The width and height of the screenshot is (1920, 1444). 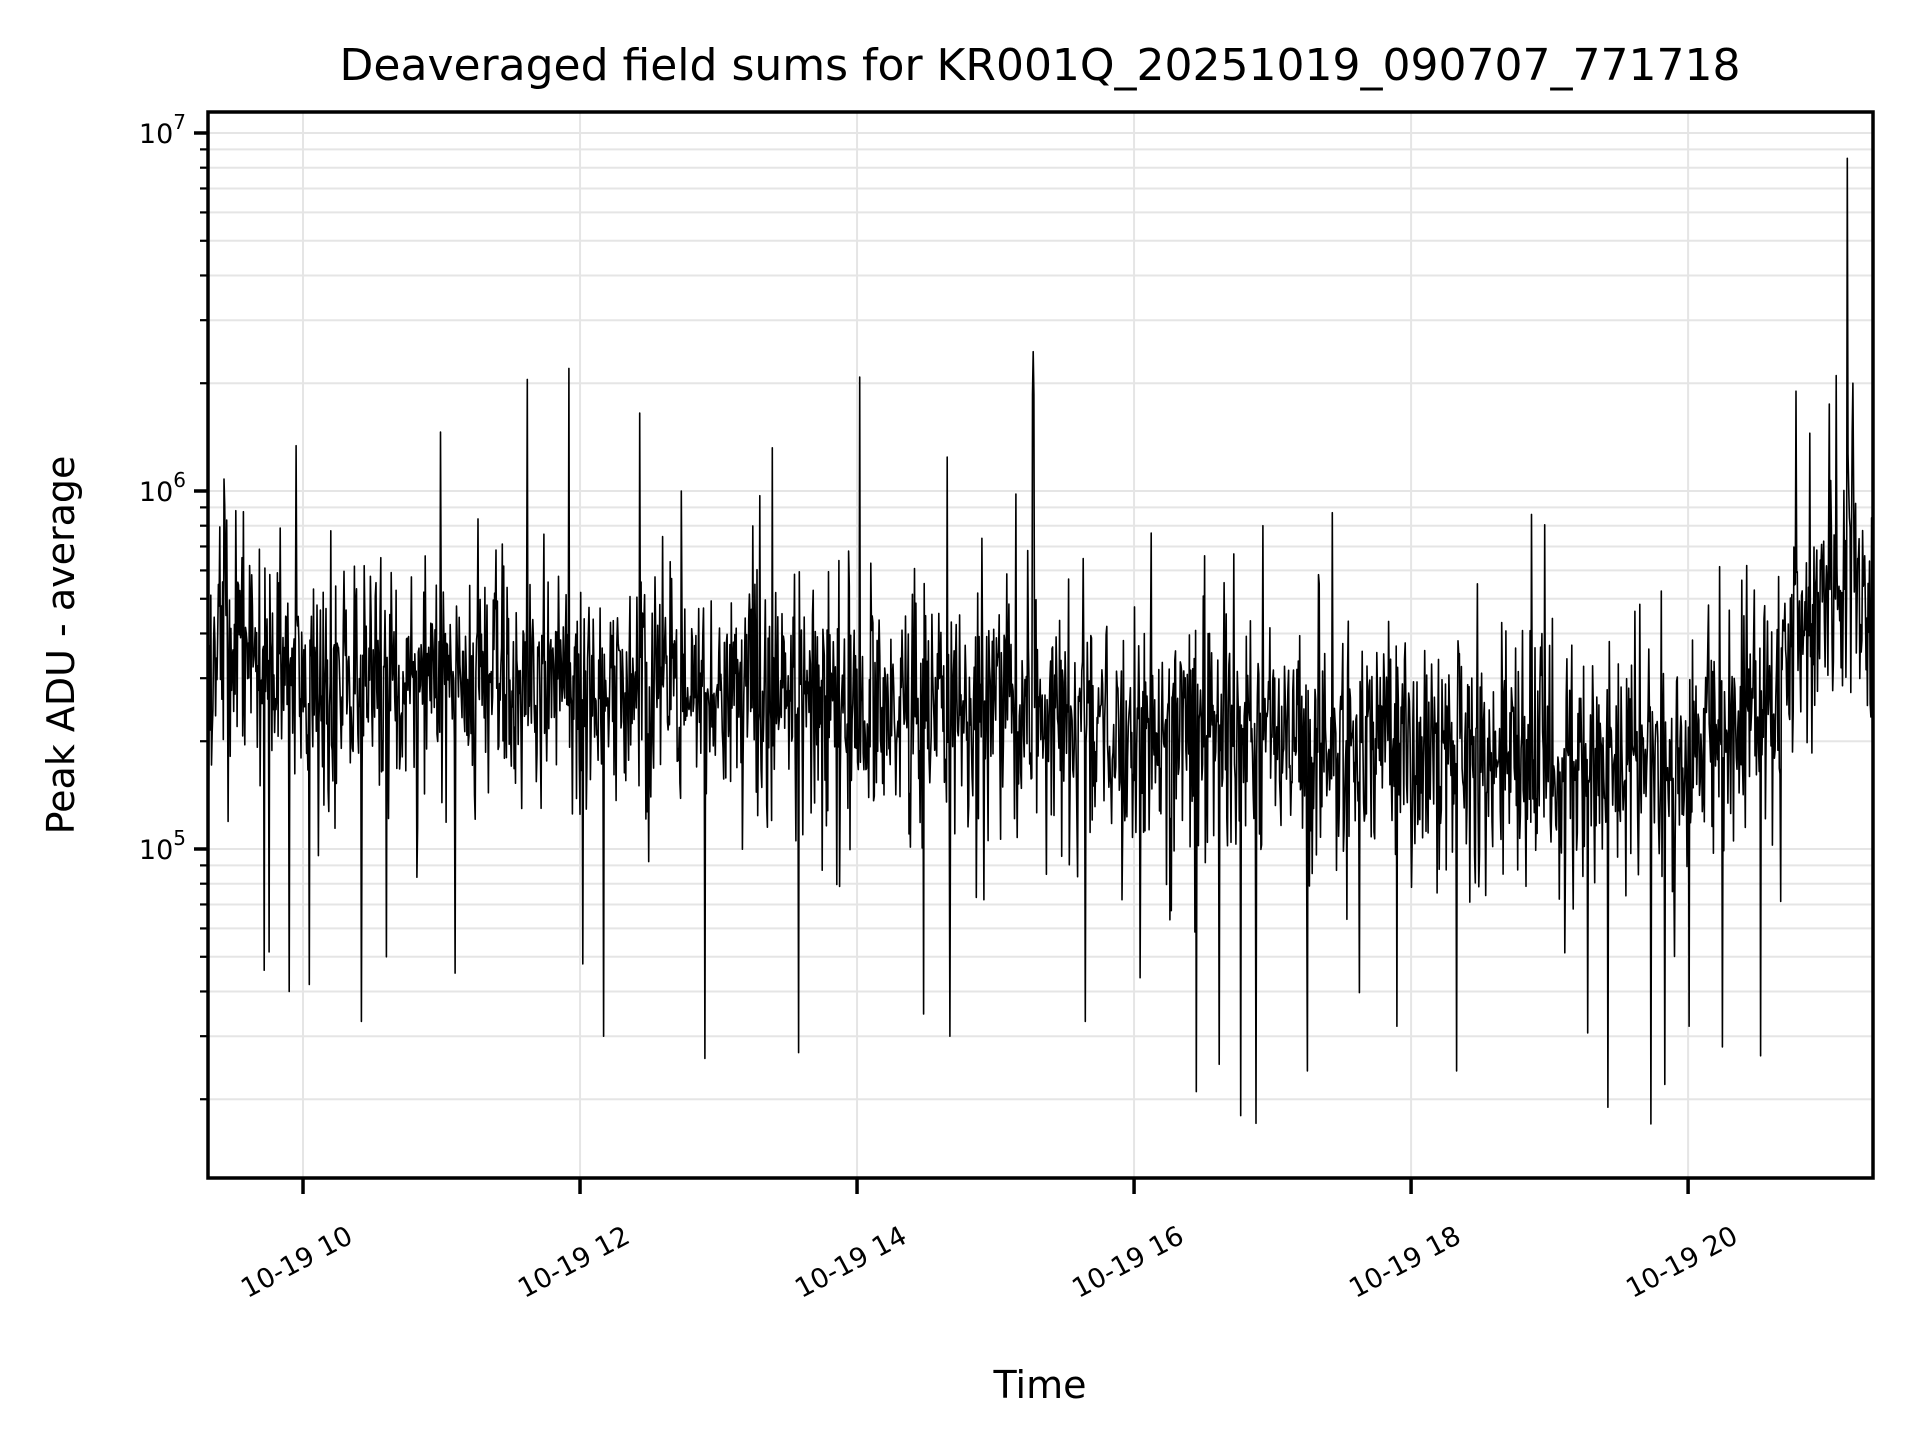 I want to click on y-tick-label: 10⁵, so click(x=162, y=846).